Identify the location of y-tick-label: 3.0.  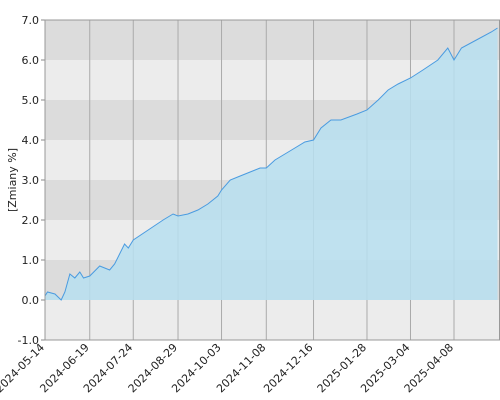
(31, 180).